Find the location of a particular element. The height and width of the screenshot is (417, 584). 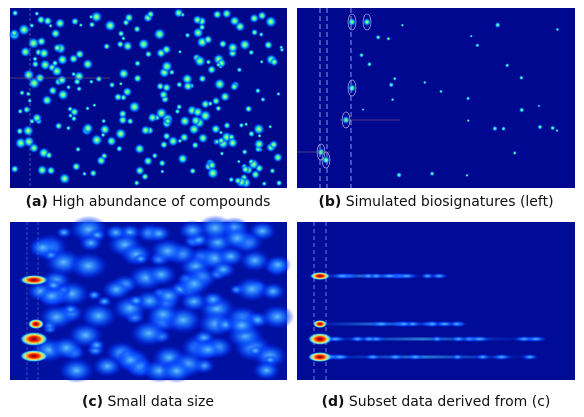

marker is located at coordinates (352, 88).